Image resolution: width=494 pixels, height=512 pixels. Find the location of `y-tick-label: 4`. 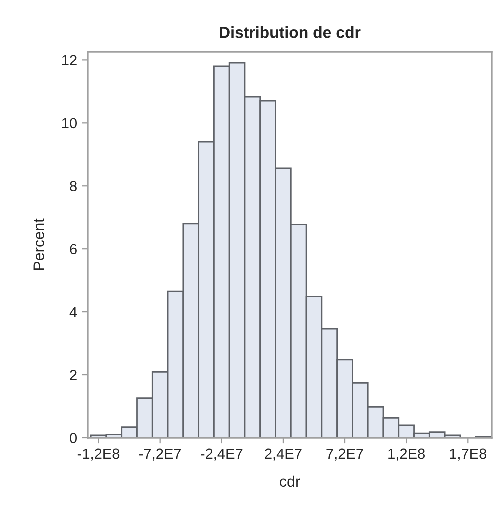

y-tick-label: 4 is located at coordinates (74, 312).